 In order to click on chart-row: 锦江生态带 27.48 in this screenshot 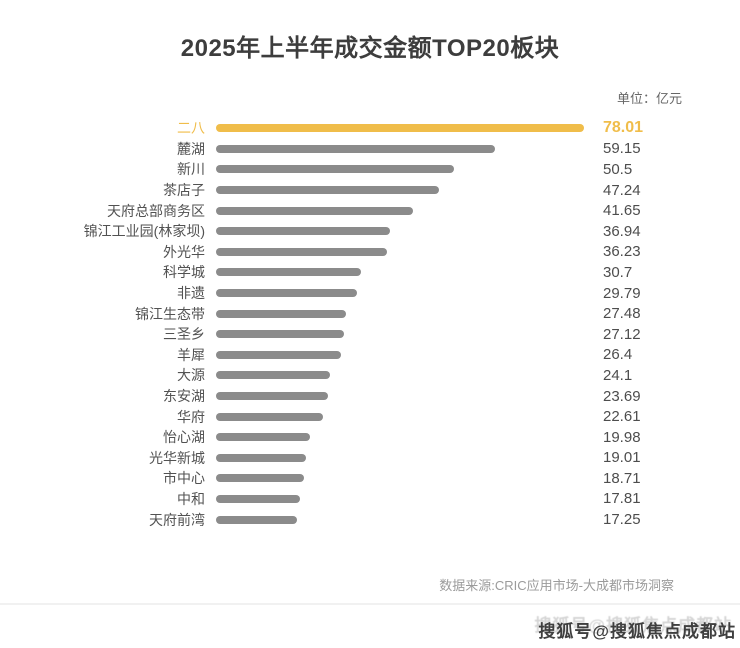, I will do `click(370, 313)`.